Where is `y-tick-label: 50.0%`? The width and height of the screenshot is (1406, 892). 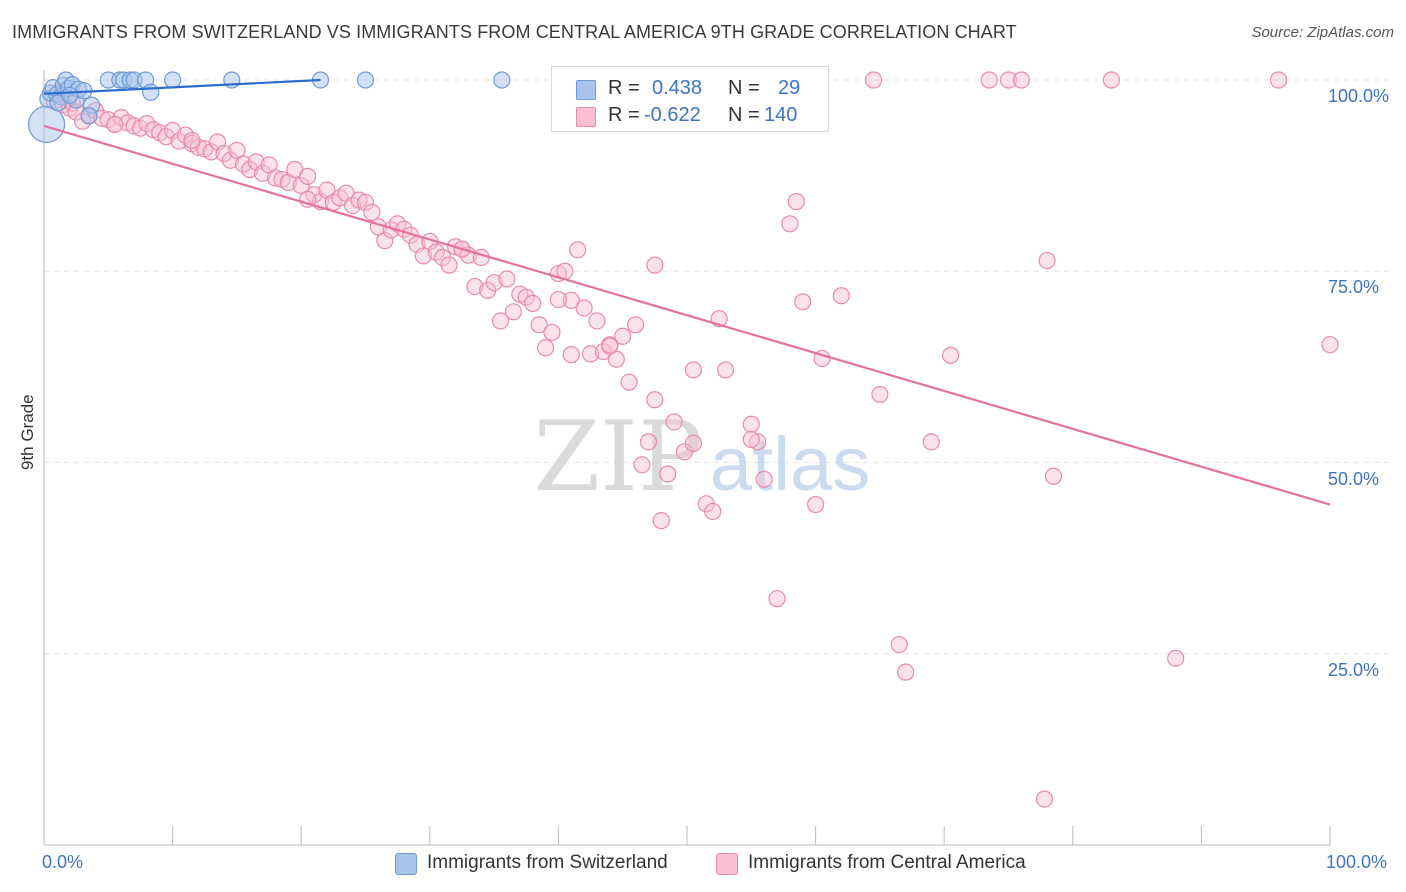
y-tick-label: 50.0% is located at coordinates (1354, 478).